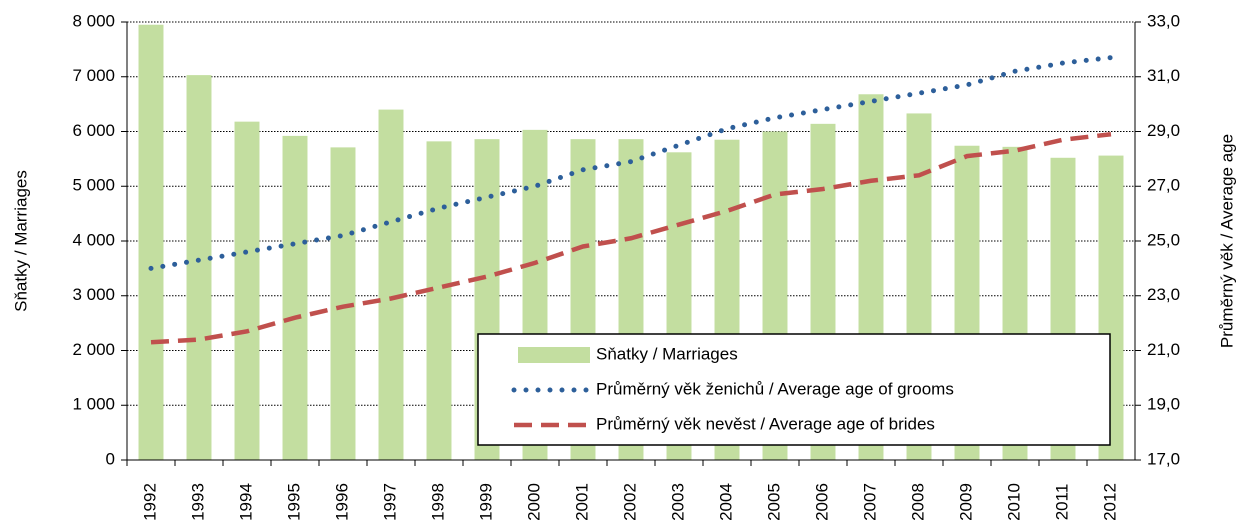 The width and height of the screenshot is (1244, 532). What do you see at coordinates (93, 20) in the screenshot?
I see `y-tick-label: 8 000` at bounding box center [93, 20].